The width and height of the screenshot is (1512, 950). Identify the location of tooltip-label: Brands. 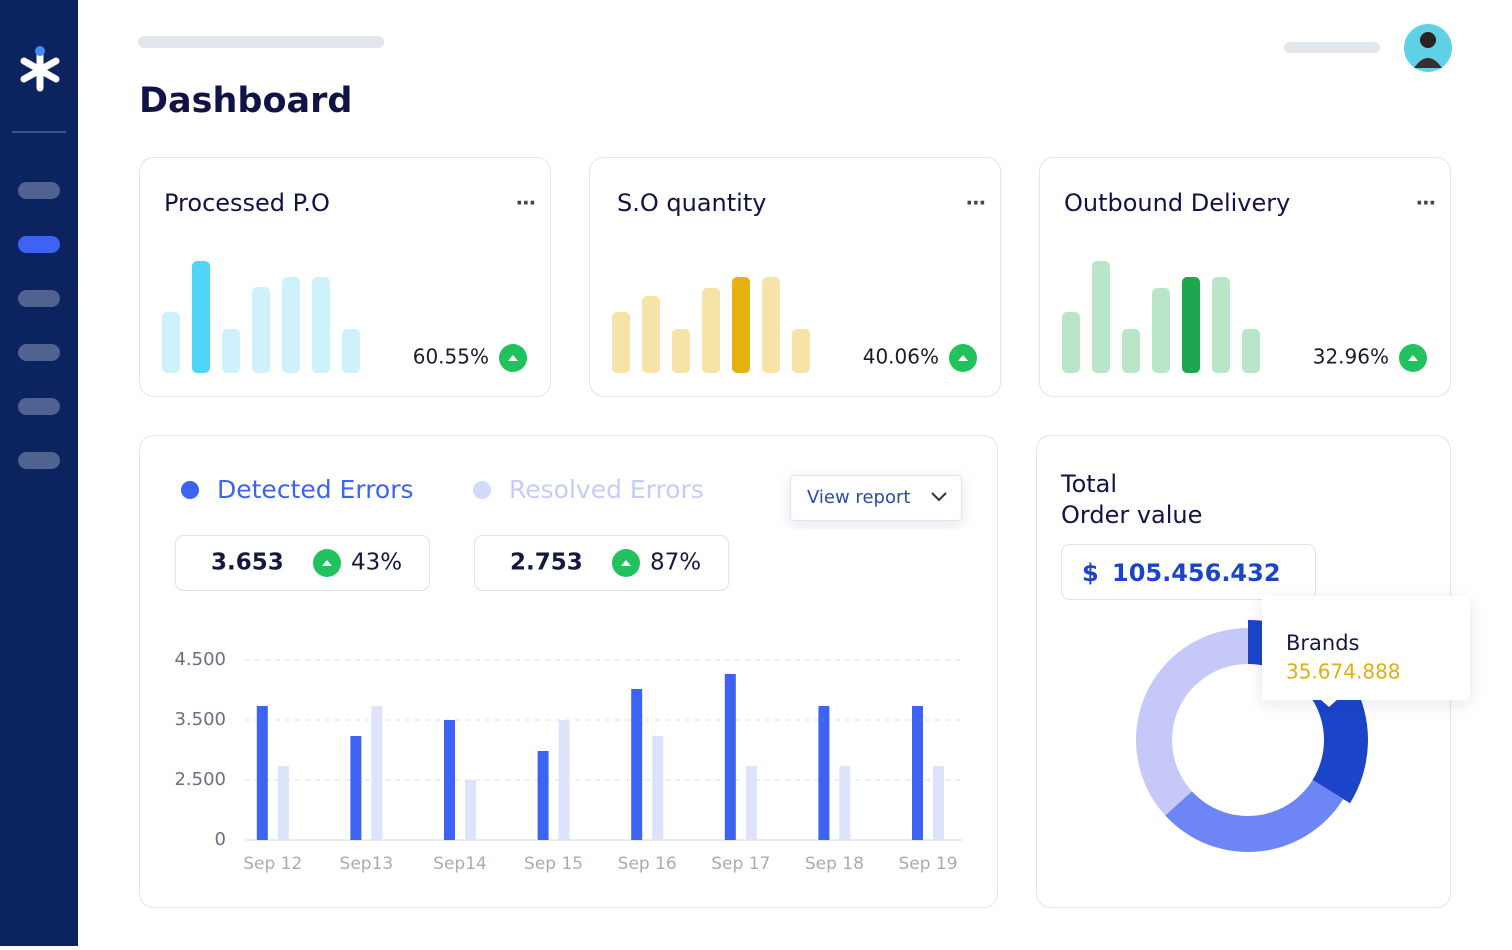
(1323, 643).